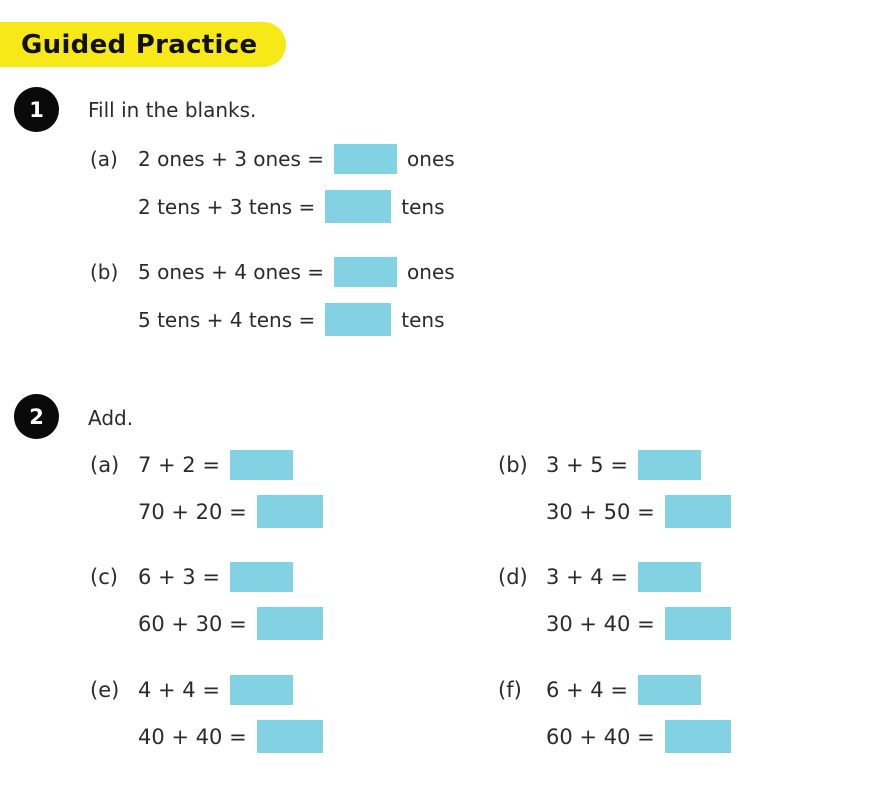 The height and width of the screenshot is (808, 882). I want to click on equation-row-1a1: (a) 2 ones + 3 ones = ones, so click(272, 158).